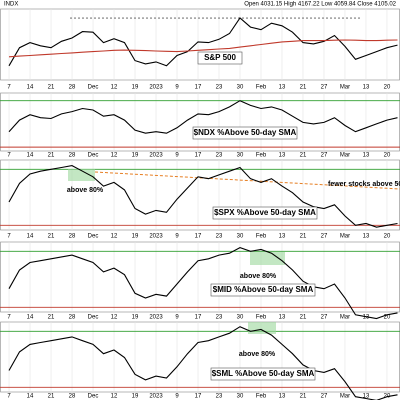 The image size is (400, 400). What do you see at coordinates (265, 212) in the screenshot?
I see `panel-title: $SPX %Above 50-day SMA` at bounding box center [265, 212].